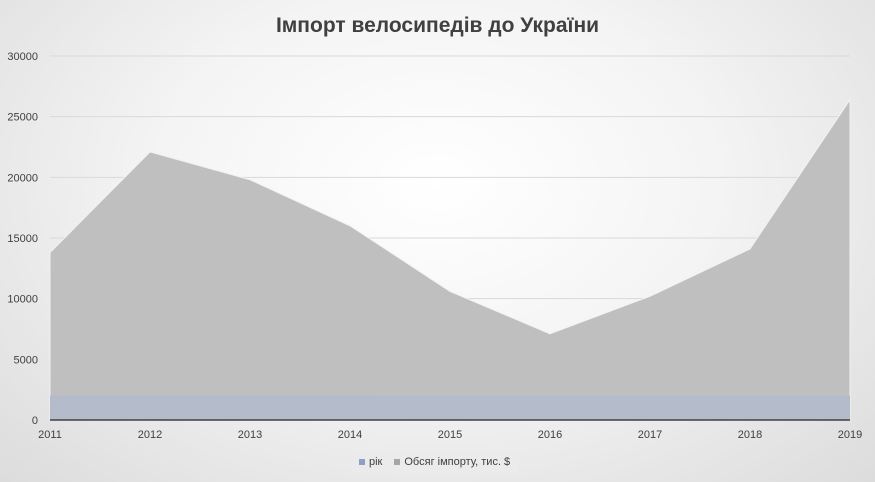  What do you see at coordinates (26, 360) in the screenshot?
I see `y-tick-label-5000: 5000` at bounding box center [26, 360].